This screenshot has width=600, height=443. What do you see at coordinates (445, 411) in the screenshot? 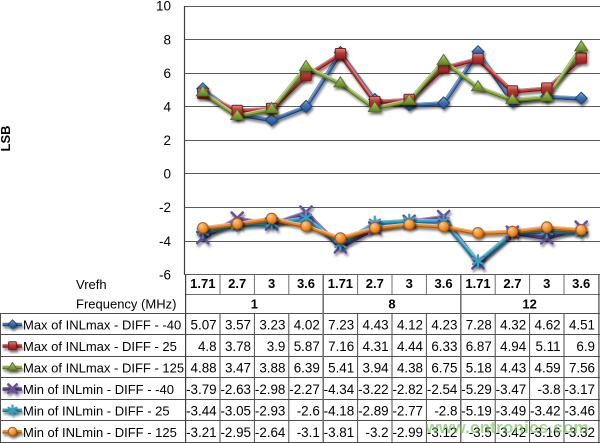
I see `svg-text: -2.8` at bounding box center [445, 411].